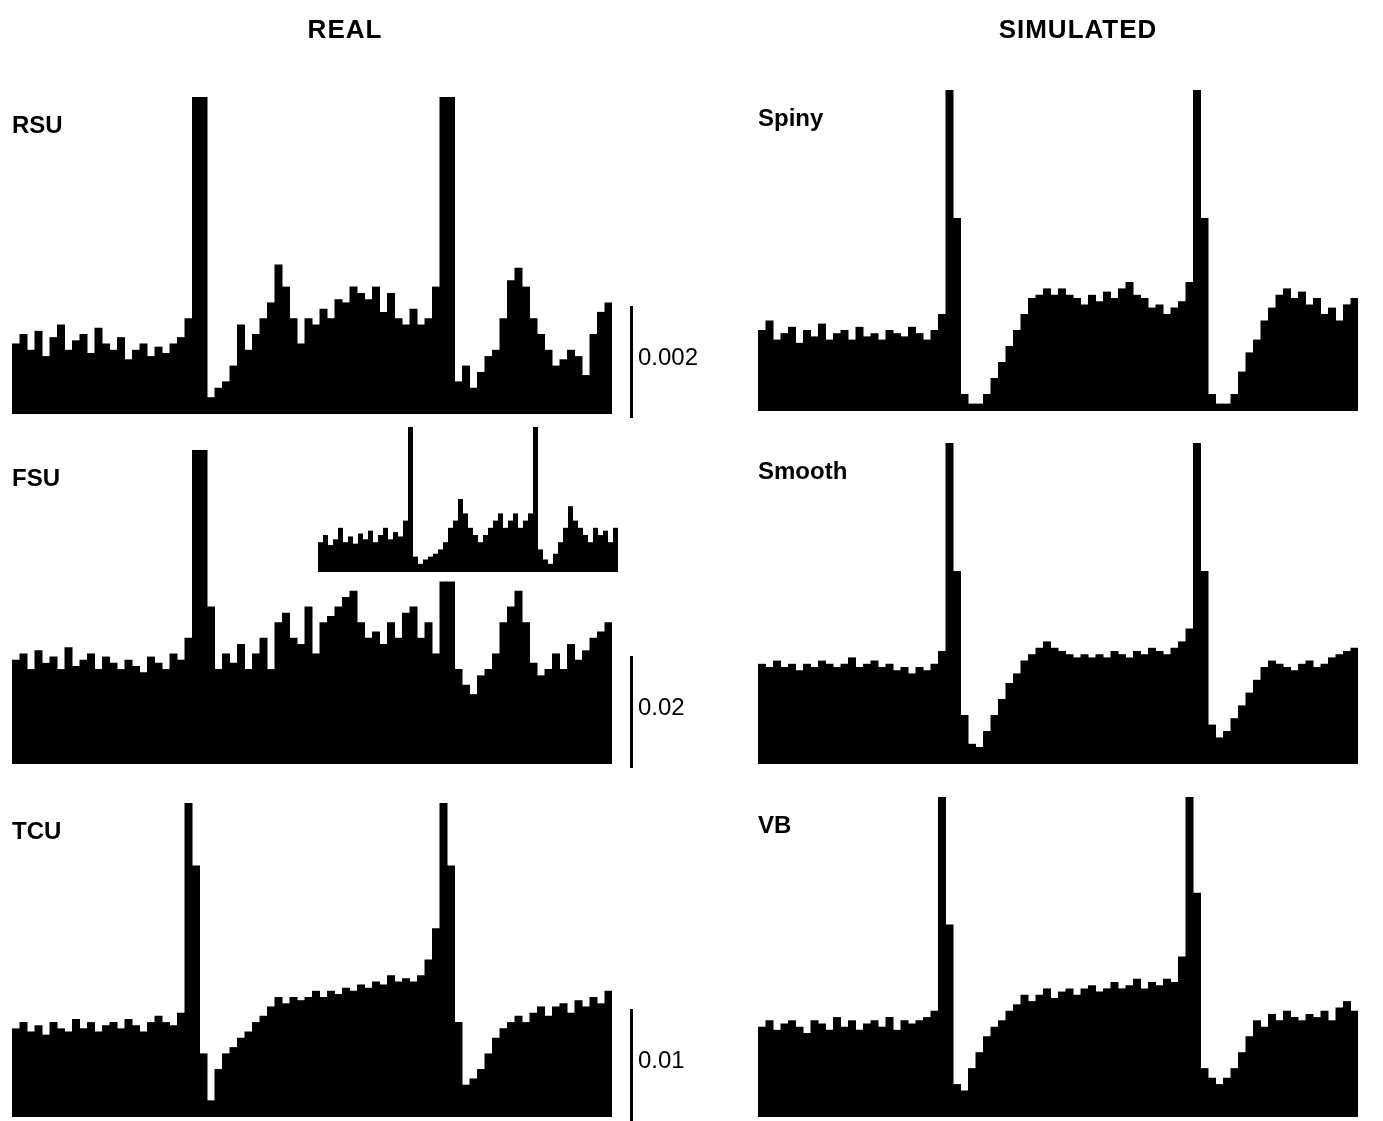 The width and height of the screenshot is (1383, 1121). Describe the element at coordinates (791, 118) in the screenshot. I see `text: Spiny` at that location.